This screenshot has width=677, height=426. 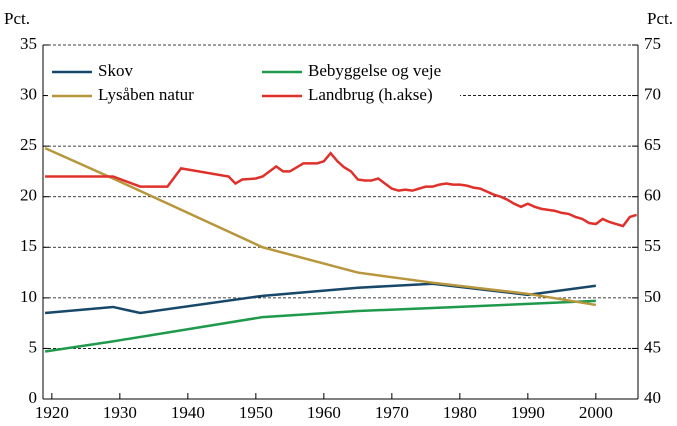 I want to click on x-tick-label: 1970, so click(x=392, y=412).